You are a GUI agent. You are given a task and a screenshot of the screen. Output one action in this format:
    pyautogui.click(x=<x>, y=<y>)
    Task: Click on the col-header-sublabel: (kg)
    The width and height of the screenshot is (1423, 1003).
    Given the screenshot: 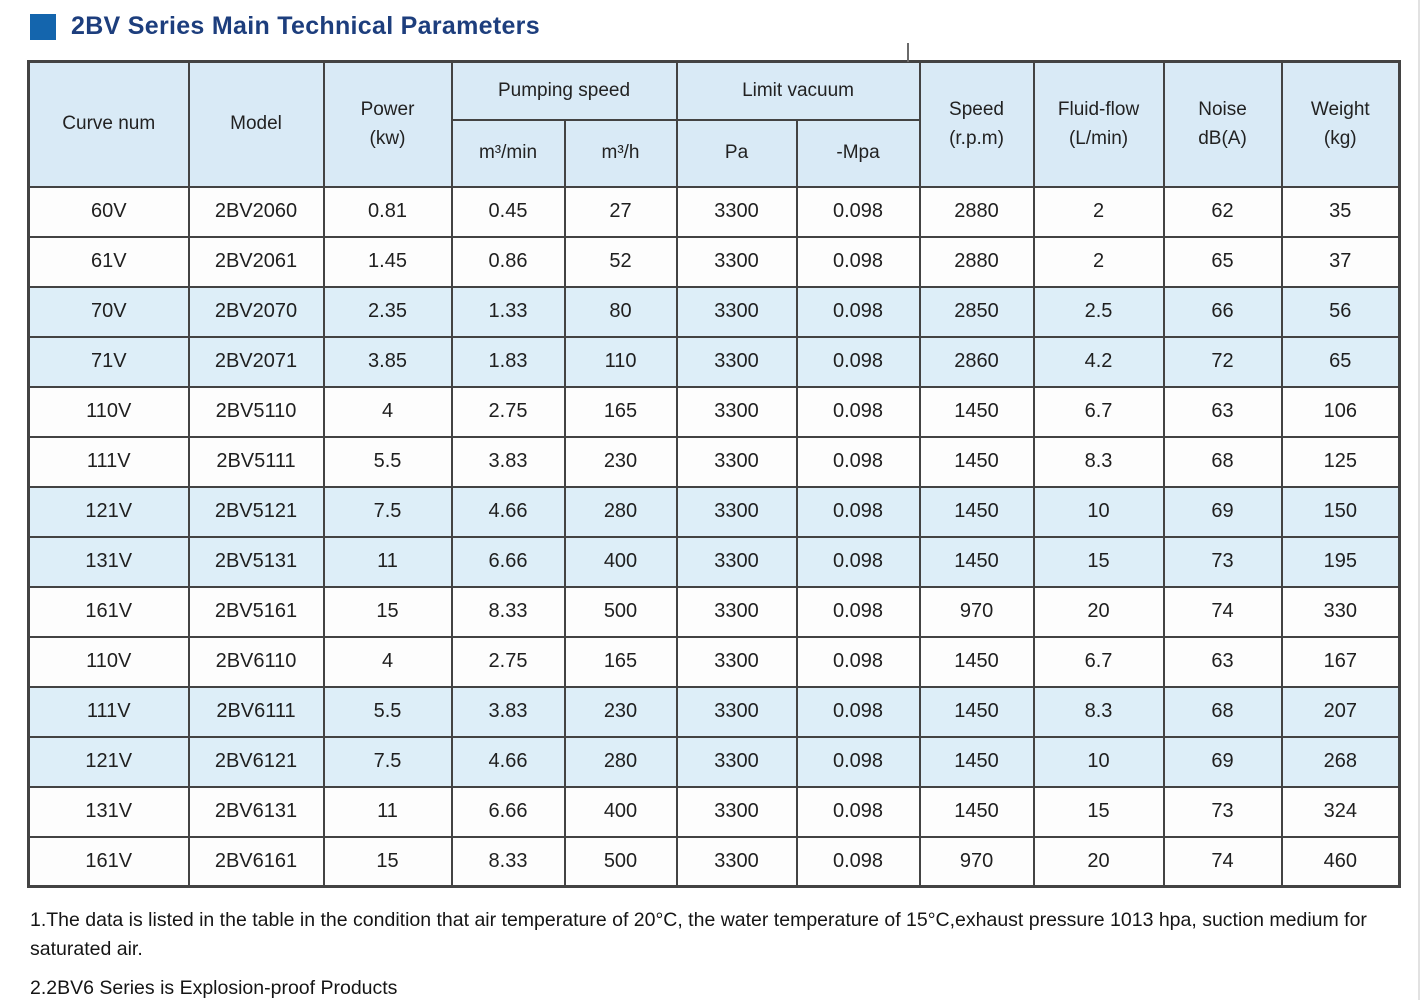 What is the action you would take?
    pyautogui.click(x=1340, y=138)
    